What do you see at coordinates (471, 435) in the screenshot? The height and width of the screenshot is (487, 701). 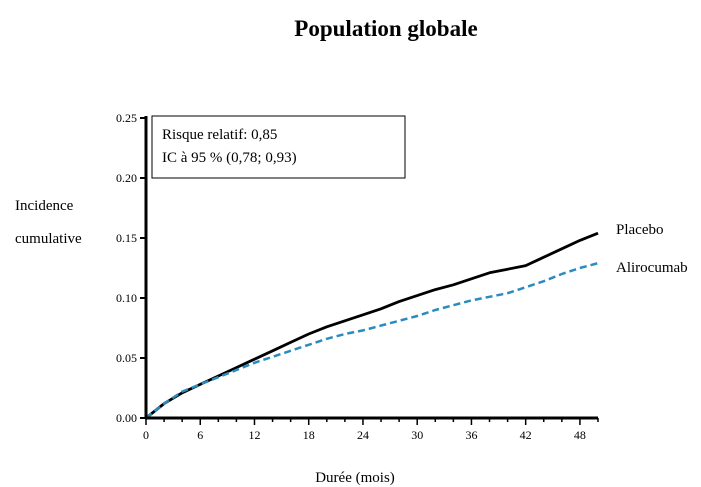 I see `x-tick-label: 36` at bounding box center [471, 435].